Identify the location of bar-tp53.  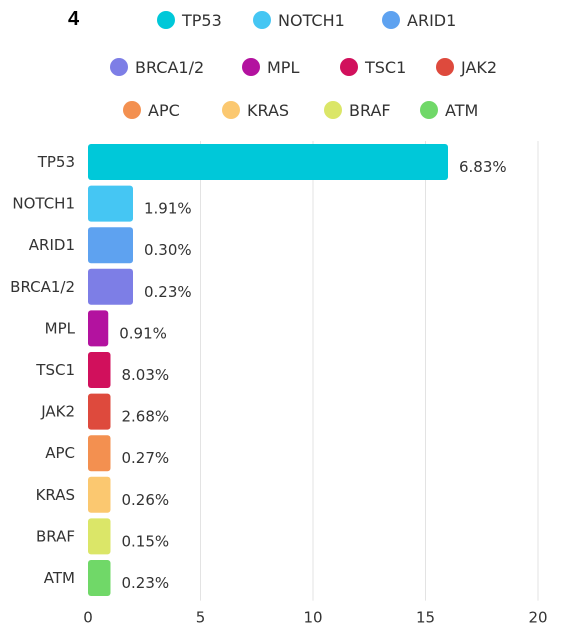
(268, 162).